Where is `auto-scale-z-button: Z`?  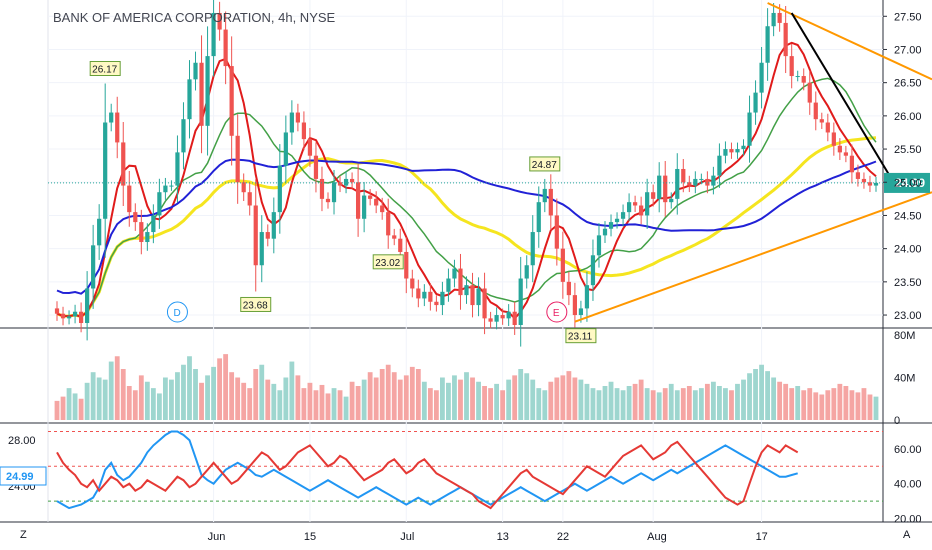 auto-scale-z-button: Z is located at coordinates (23, 535).